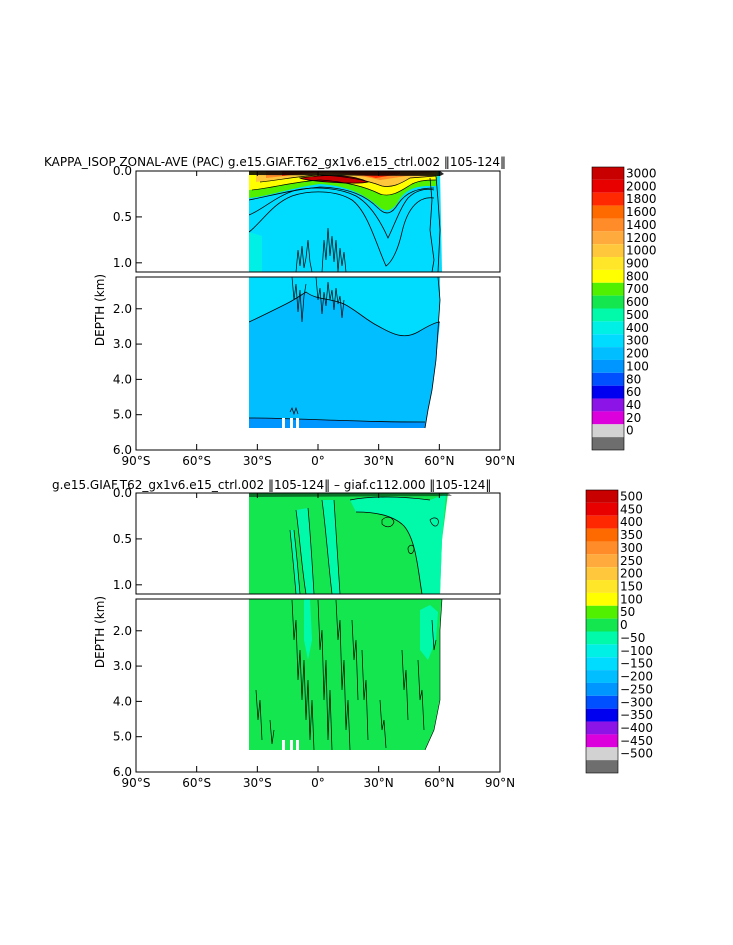  Describe the element at coordinates (637, 354) in the screenshot. I see `panel-1-legend-label: 200` at that location.